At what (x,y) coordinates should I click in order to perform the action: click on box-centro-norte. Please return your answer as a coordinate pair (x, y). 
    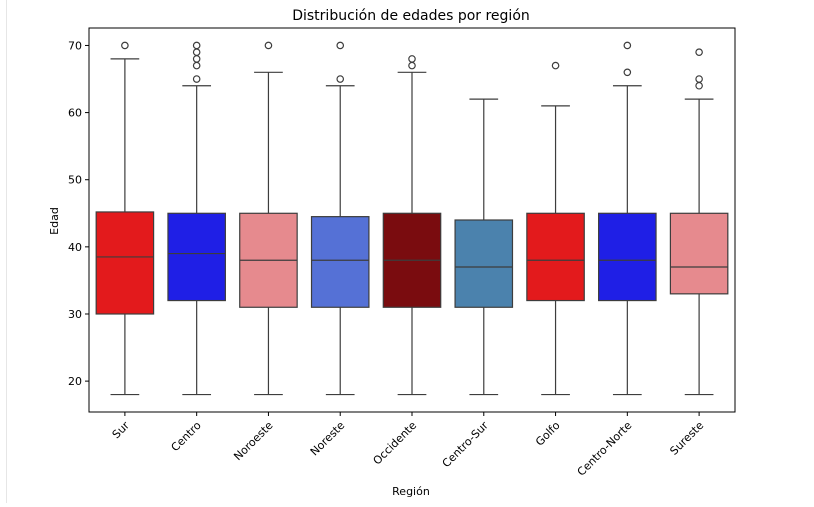
    Looking at the image, I should click on (627, 257).